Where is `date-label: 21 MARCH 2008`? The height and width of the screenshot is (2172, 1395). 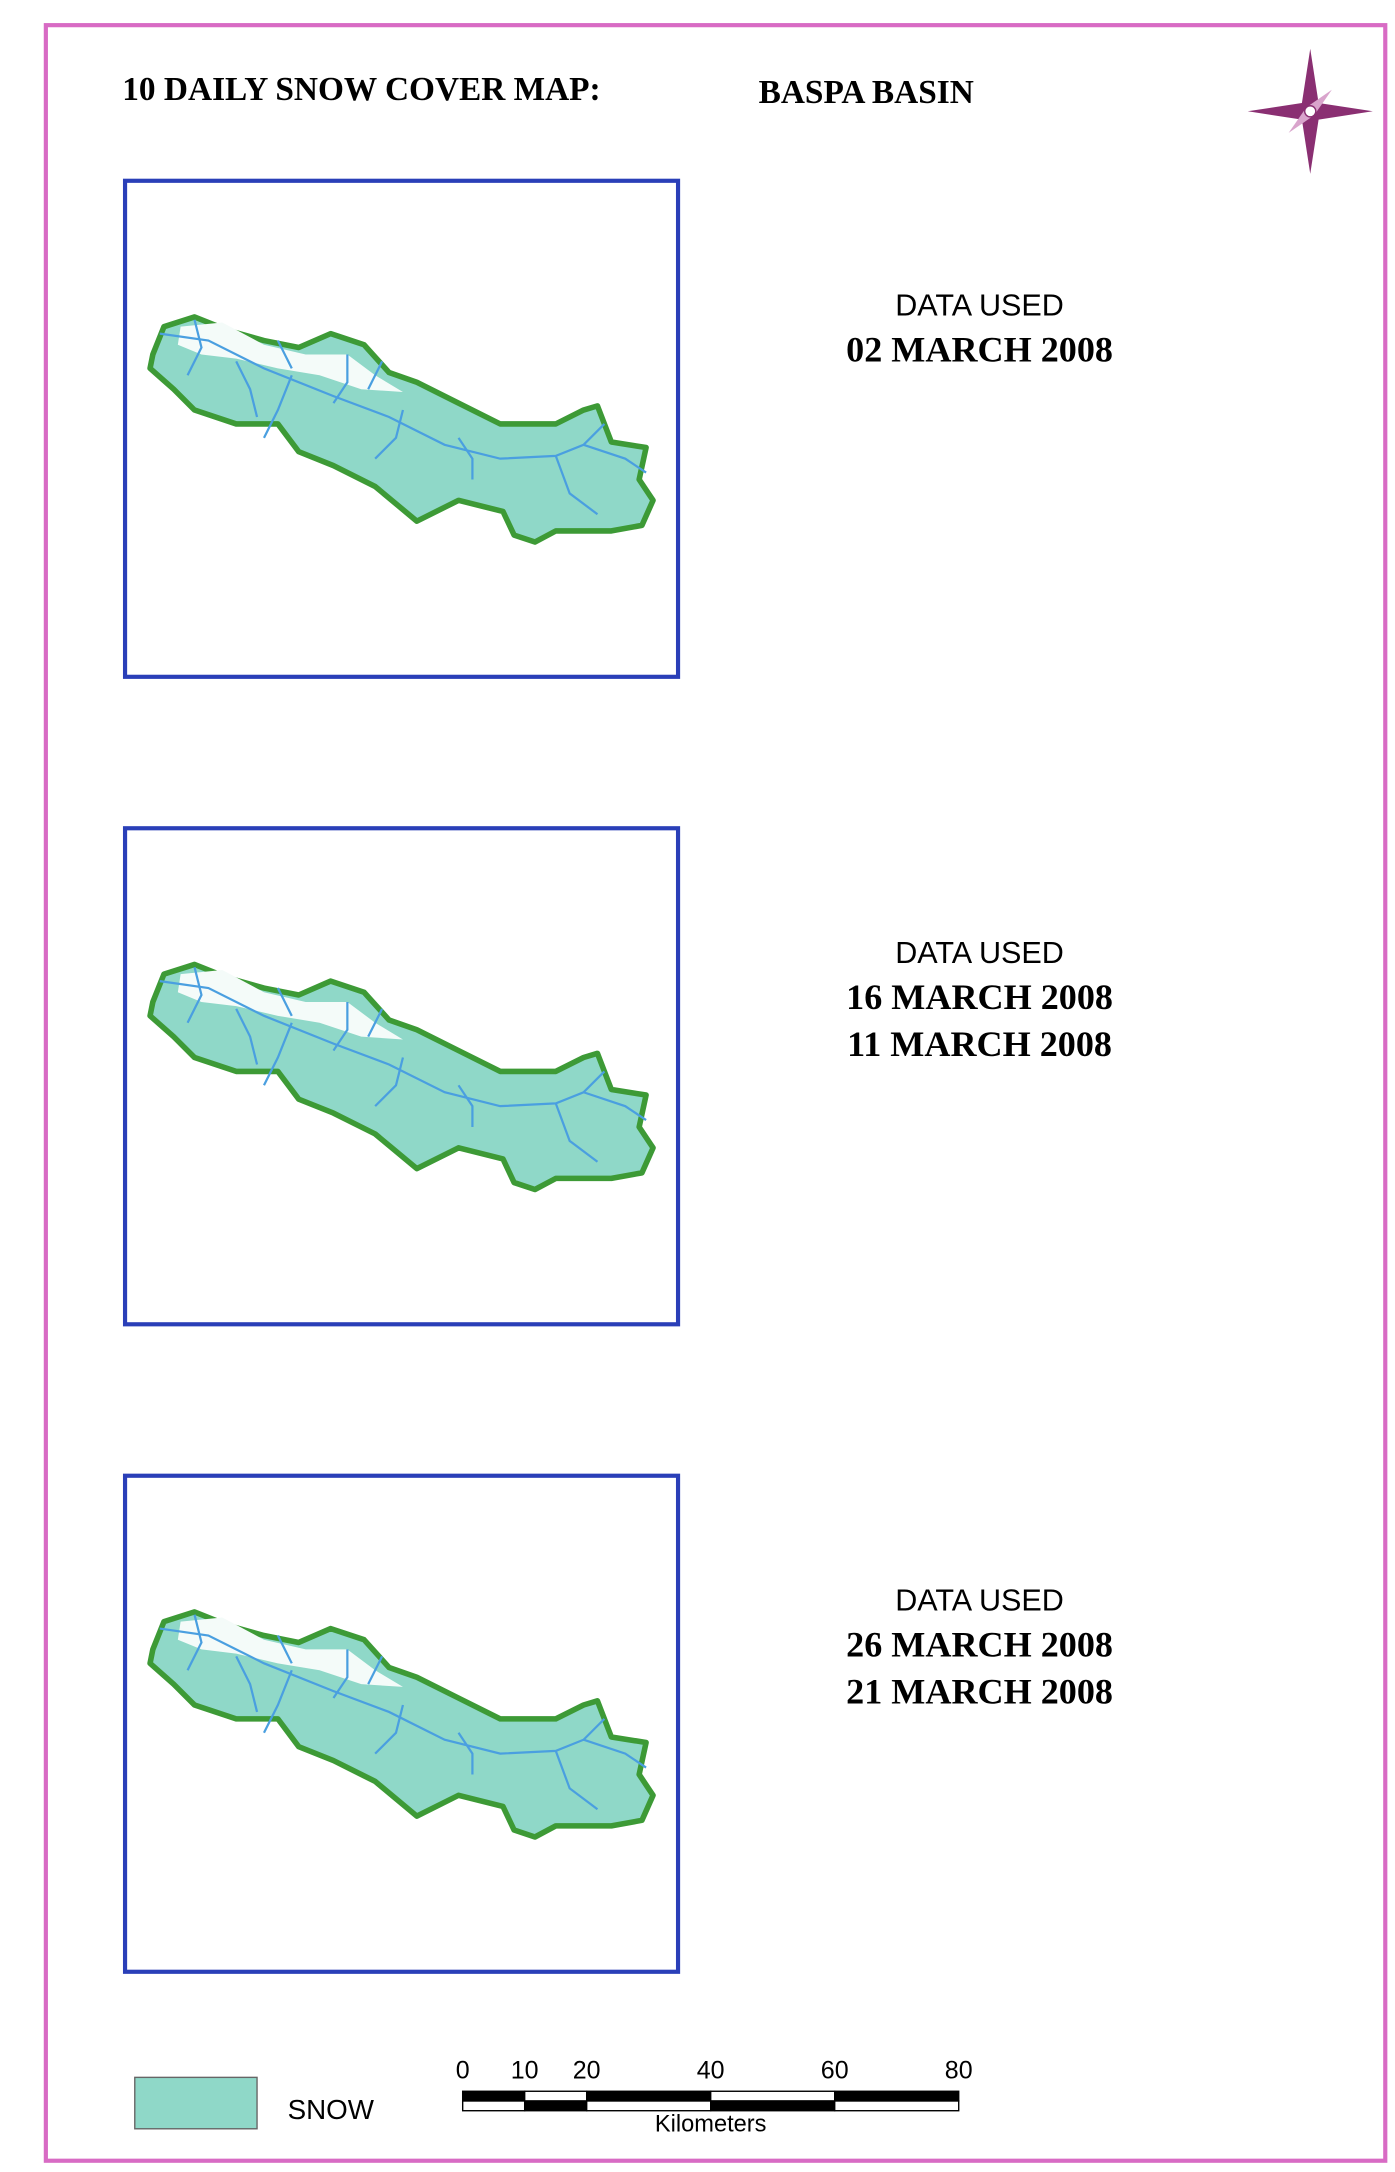 date-label: 21 MARCH 2008 is located at coordinates (979, 1692).